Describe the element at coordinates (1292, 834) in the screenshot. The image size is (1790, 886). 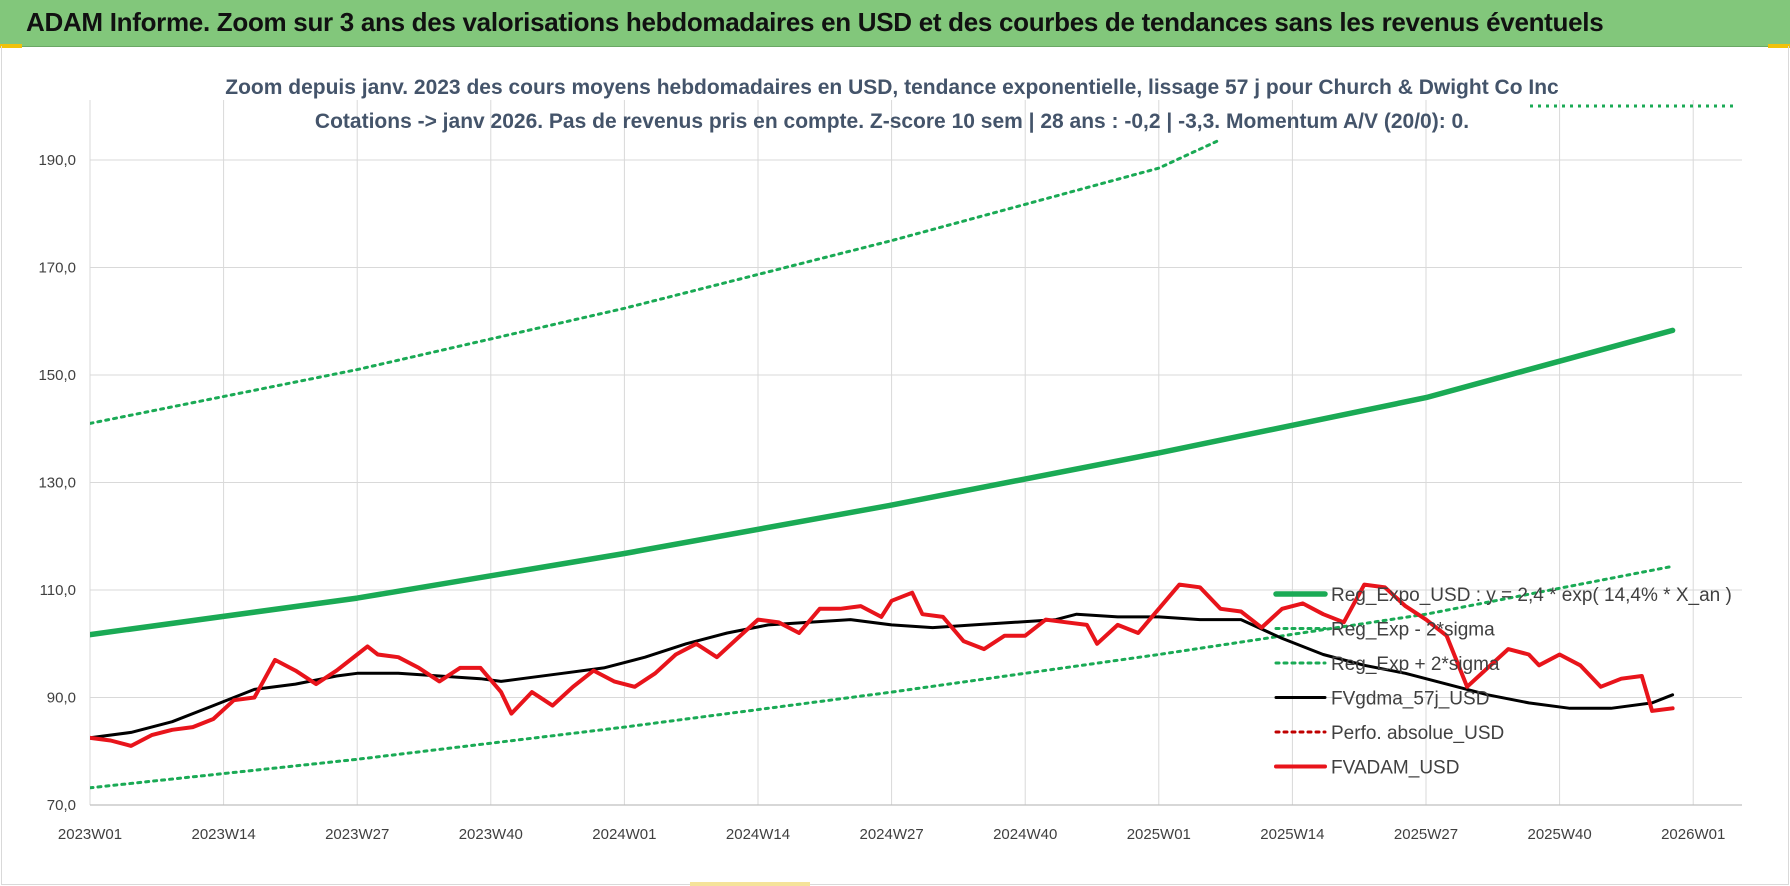
I see `x-tick-label: 2025W14` at that location.